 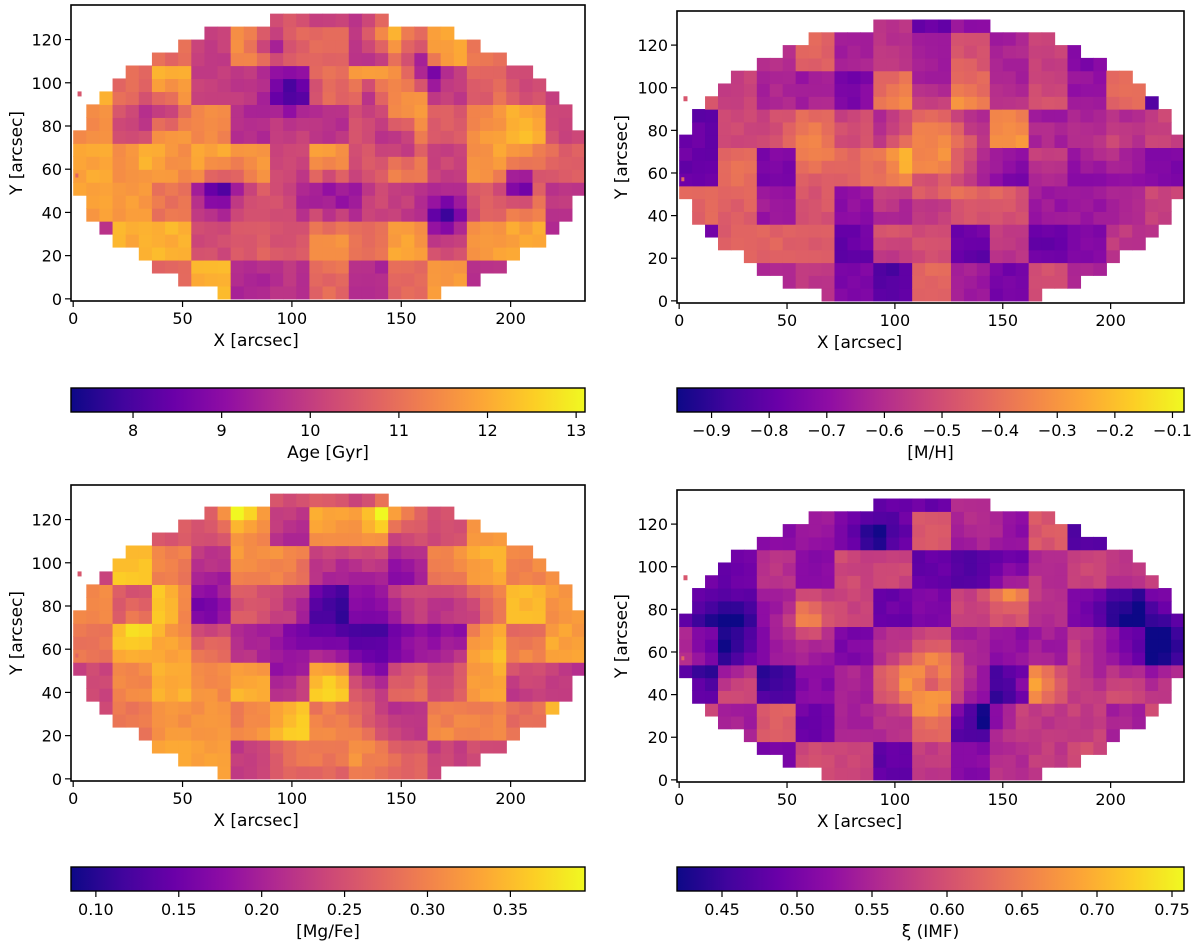 I want to click on x-tick-label: 50, so click(x=182, y=318).